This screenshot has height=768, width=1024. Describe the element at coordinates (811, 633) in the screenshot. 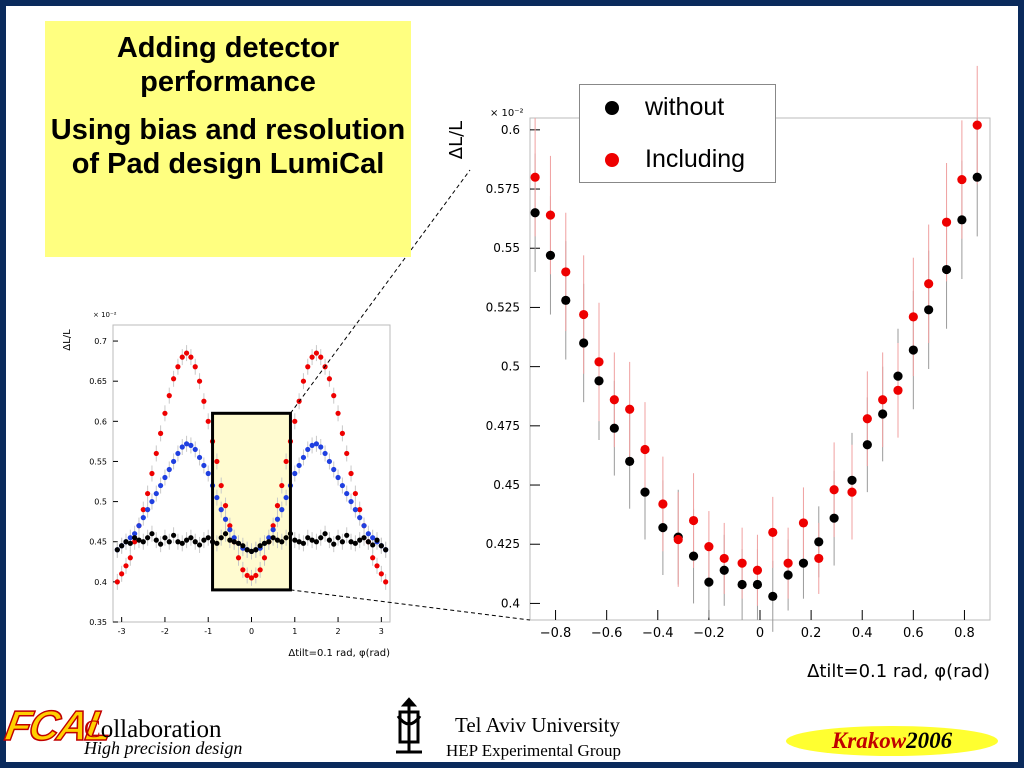

I see `large-xtick-label: 0.2` at that location.